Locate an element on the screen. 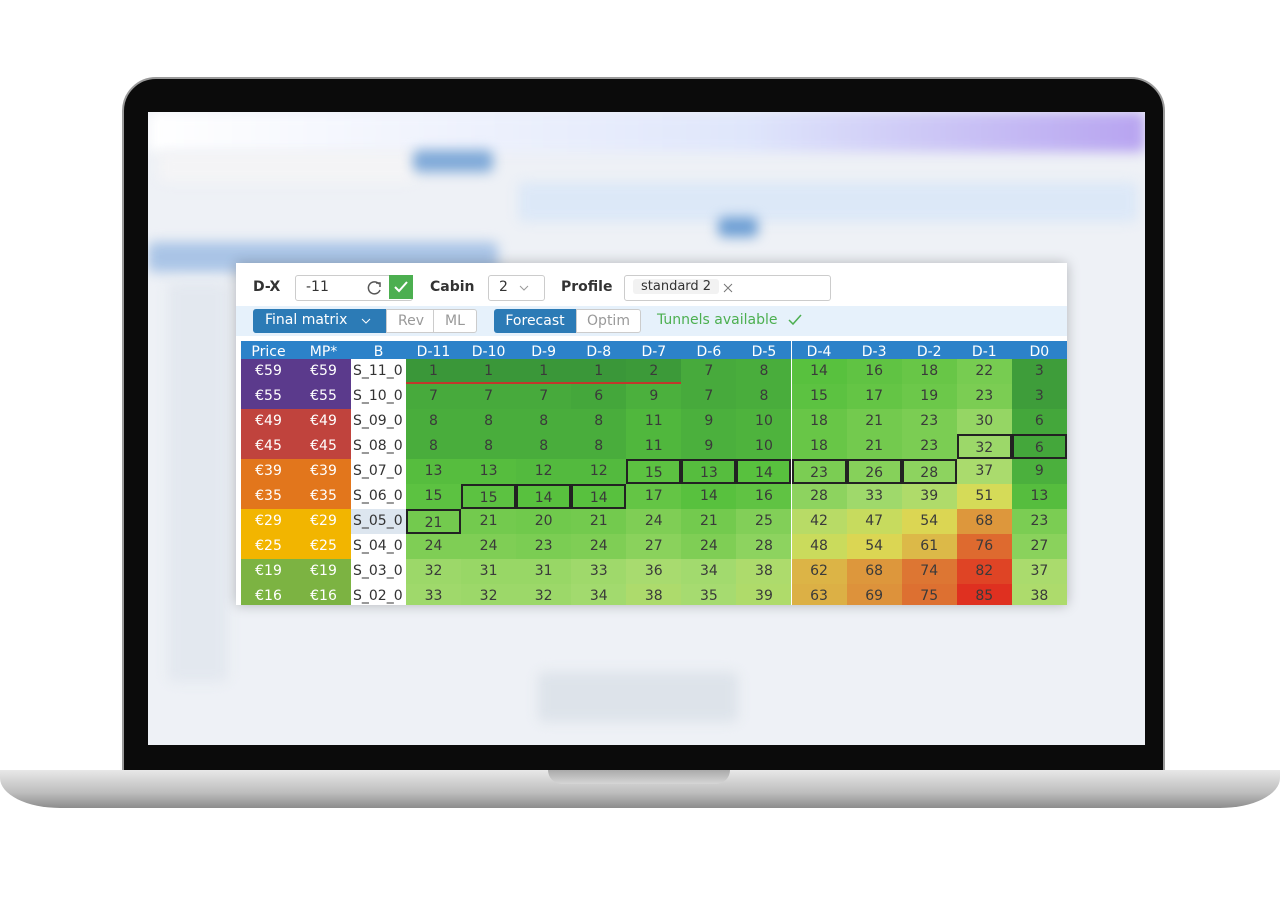 The image size is (1280, 900). matrix-select: Final matrix is located at coordinates (319, 321).